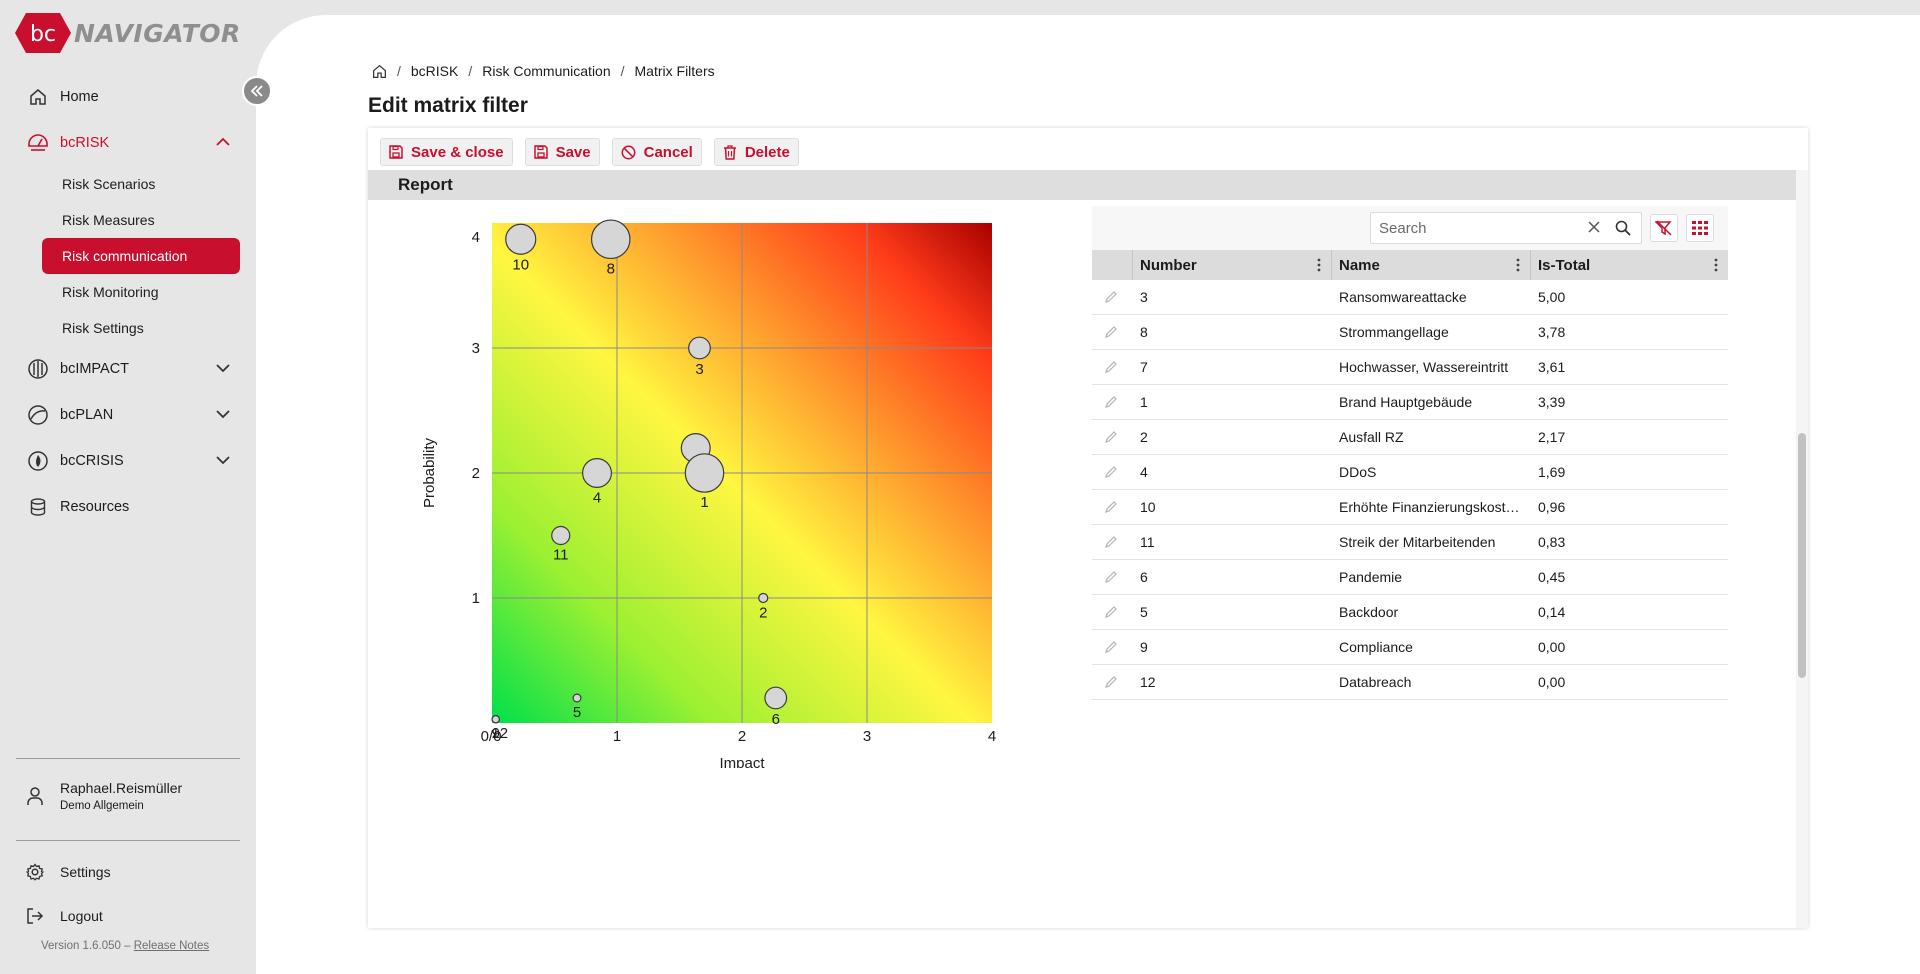  Describe the element at coordinates (1629, 265) in the screenshot. I see `header-is-total: Is-Total` at that location.